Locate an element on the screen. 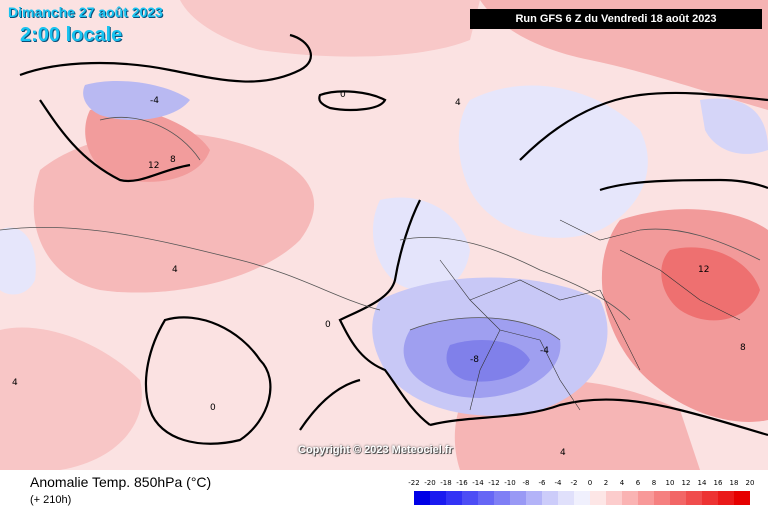 This screenshot has height=512, width=768. legend-tick-label: -18 is located at coordinates (446, 483).